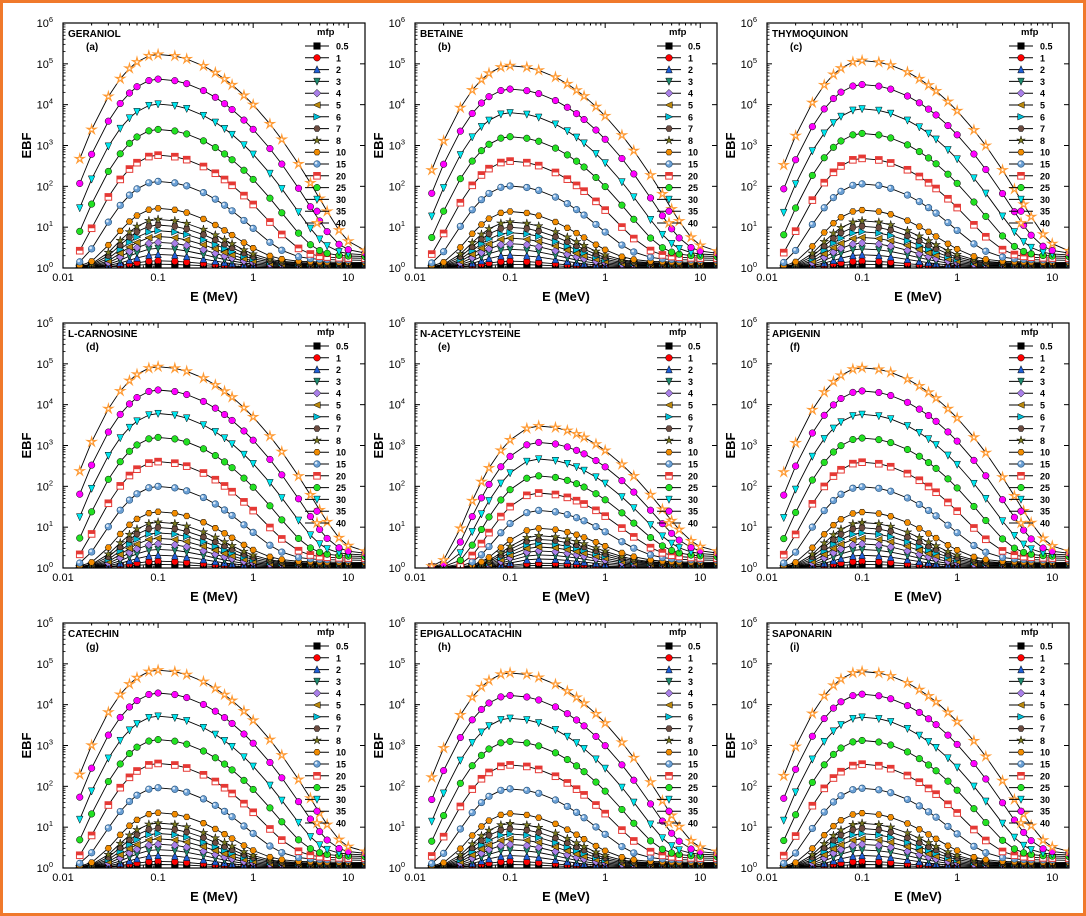 Image resolution: width=1086 pixels, height=916 pixels. Describe the element at coordinates (690, 58) in the screenshot. I see `legend-label: 1` at that location.